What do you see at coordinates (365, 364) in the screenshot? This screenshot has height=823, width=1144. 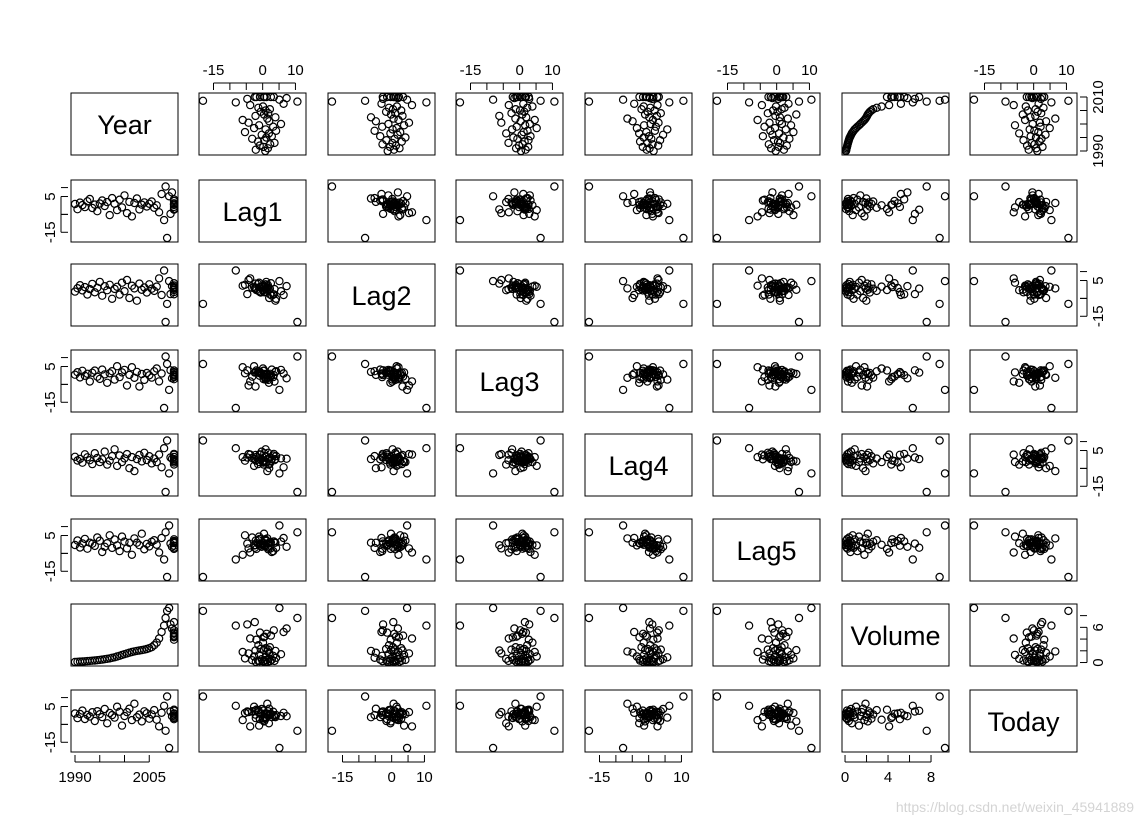 I see `point-lag3-lag2` at bounding box center [365, 364].